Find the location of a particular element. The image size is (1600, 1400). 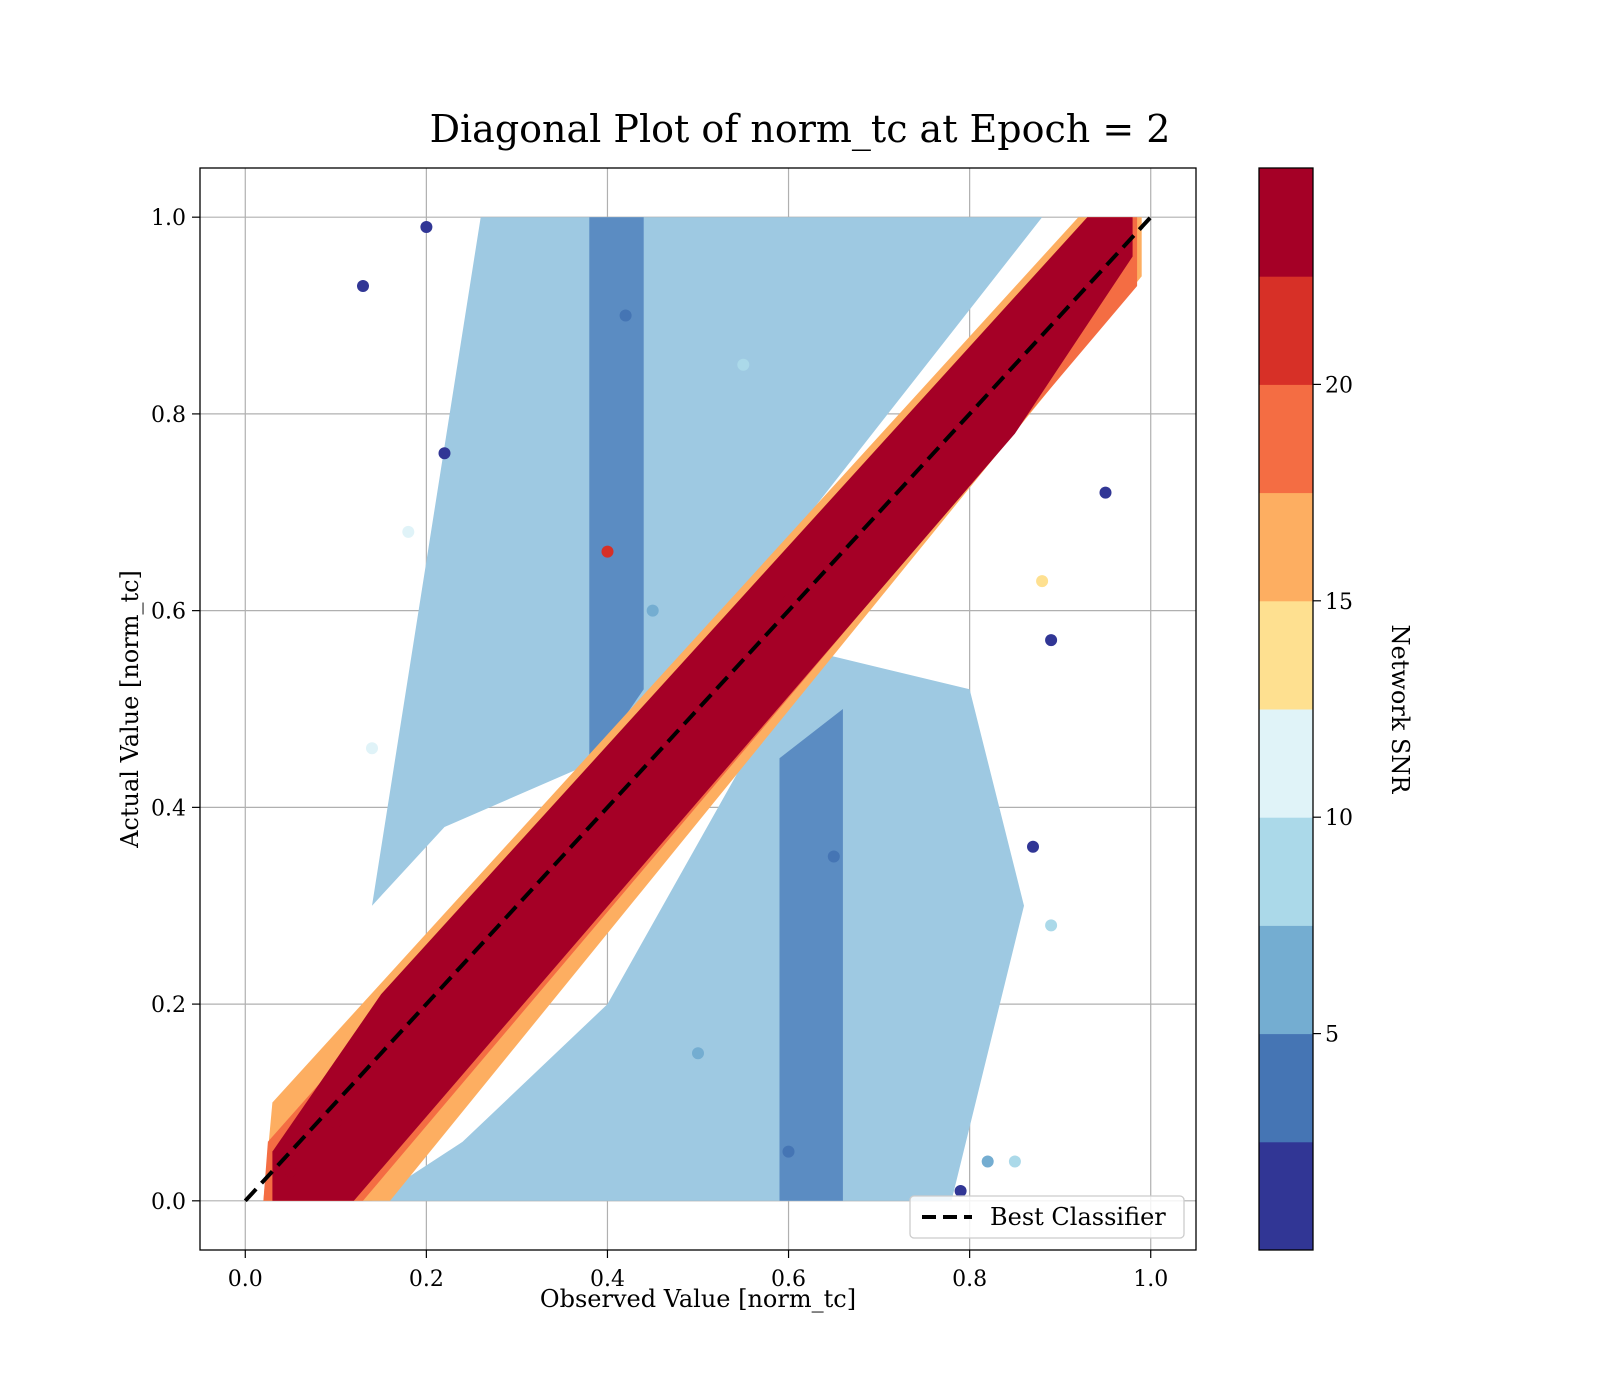

x-axis-label: Observed Value [norm_tc] is located at coordinates (698, 1299).